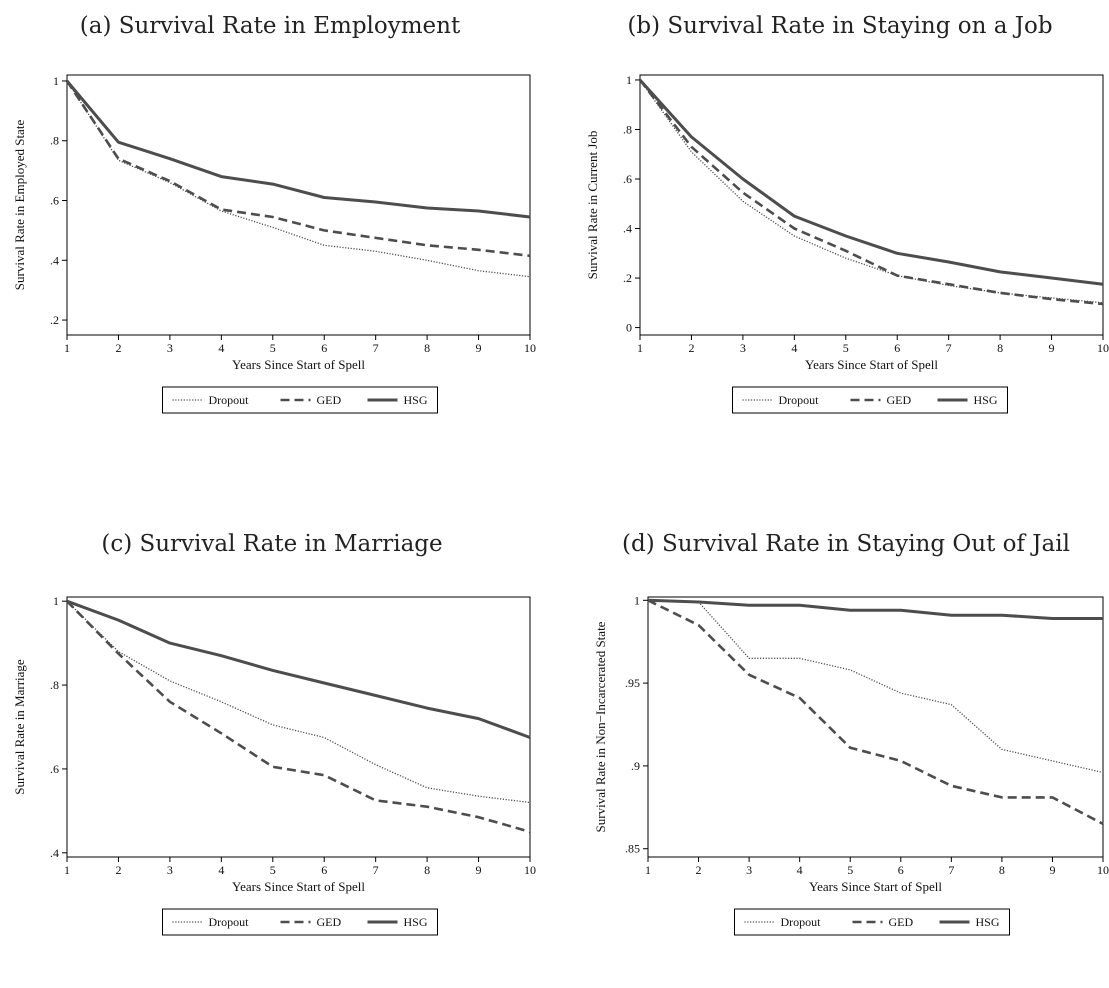 Image resolution: width=1109 pixels, height=988 pixels. What do you see at coordinates (632, 849) in the screenshot?
I see `y-tick-label: .85` at bounding box center [632, 849].